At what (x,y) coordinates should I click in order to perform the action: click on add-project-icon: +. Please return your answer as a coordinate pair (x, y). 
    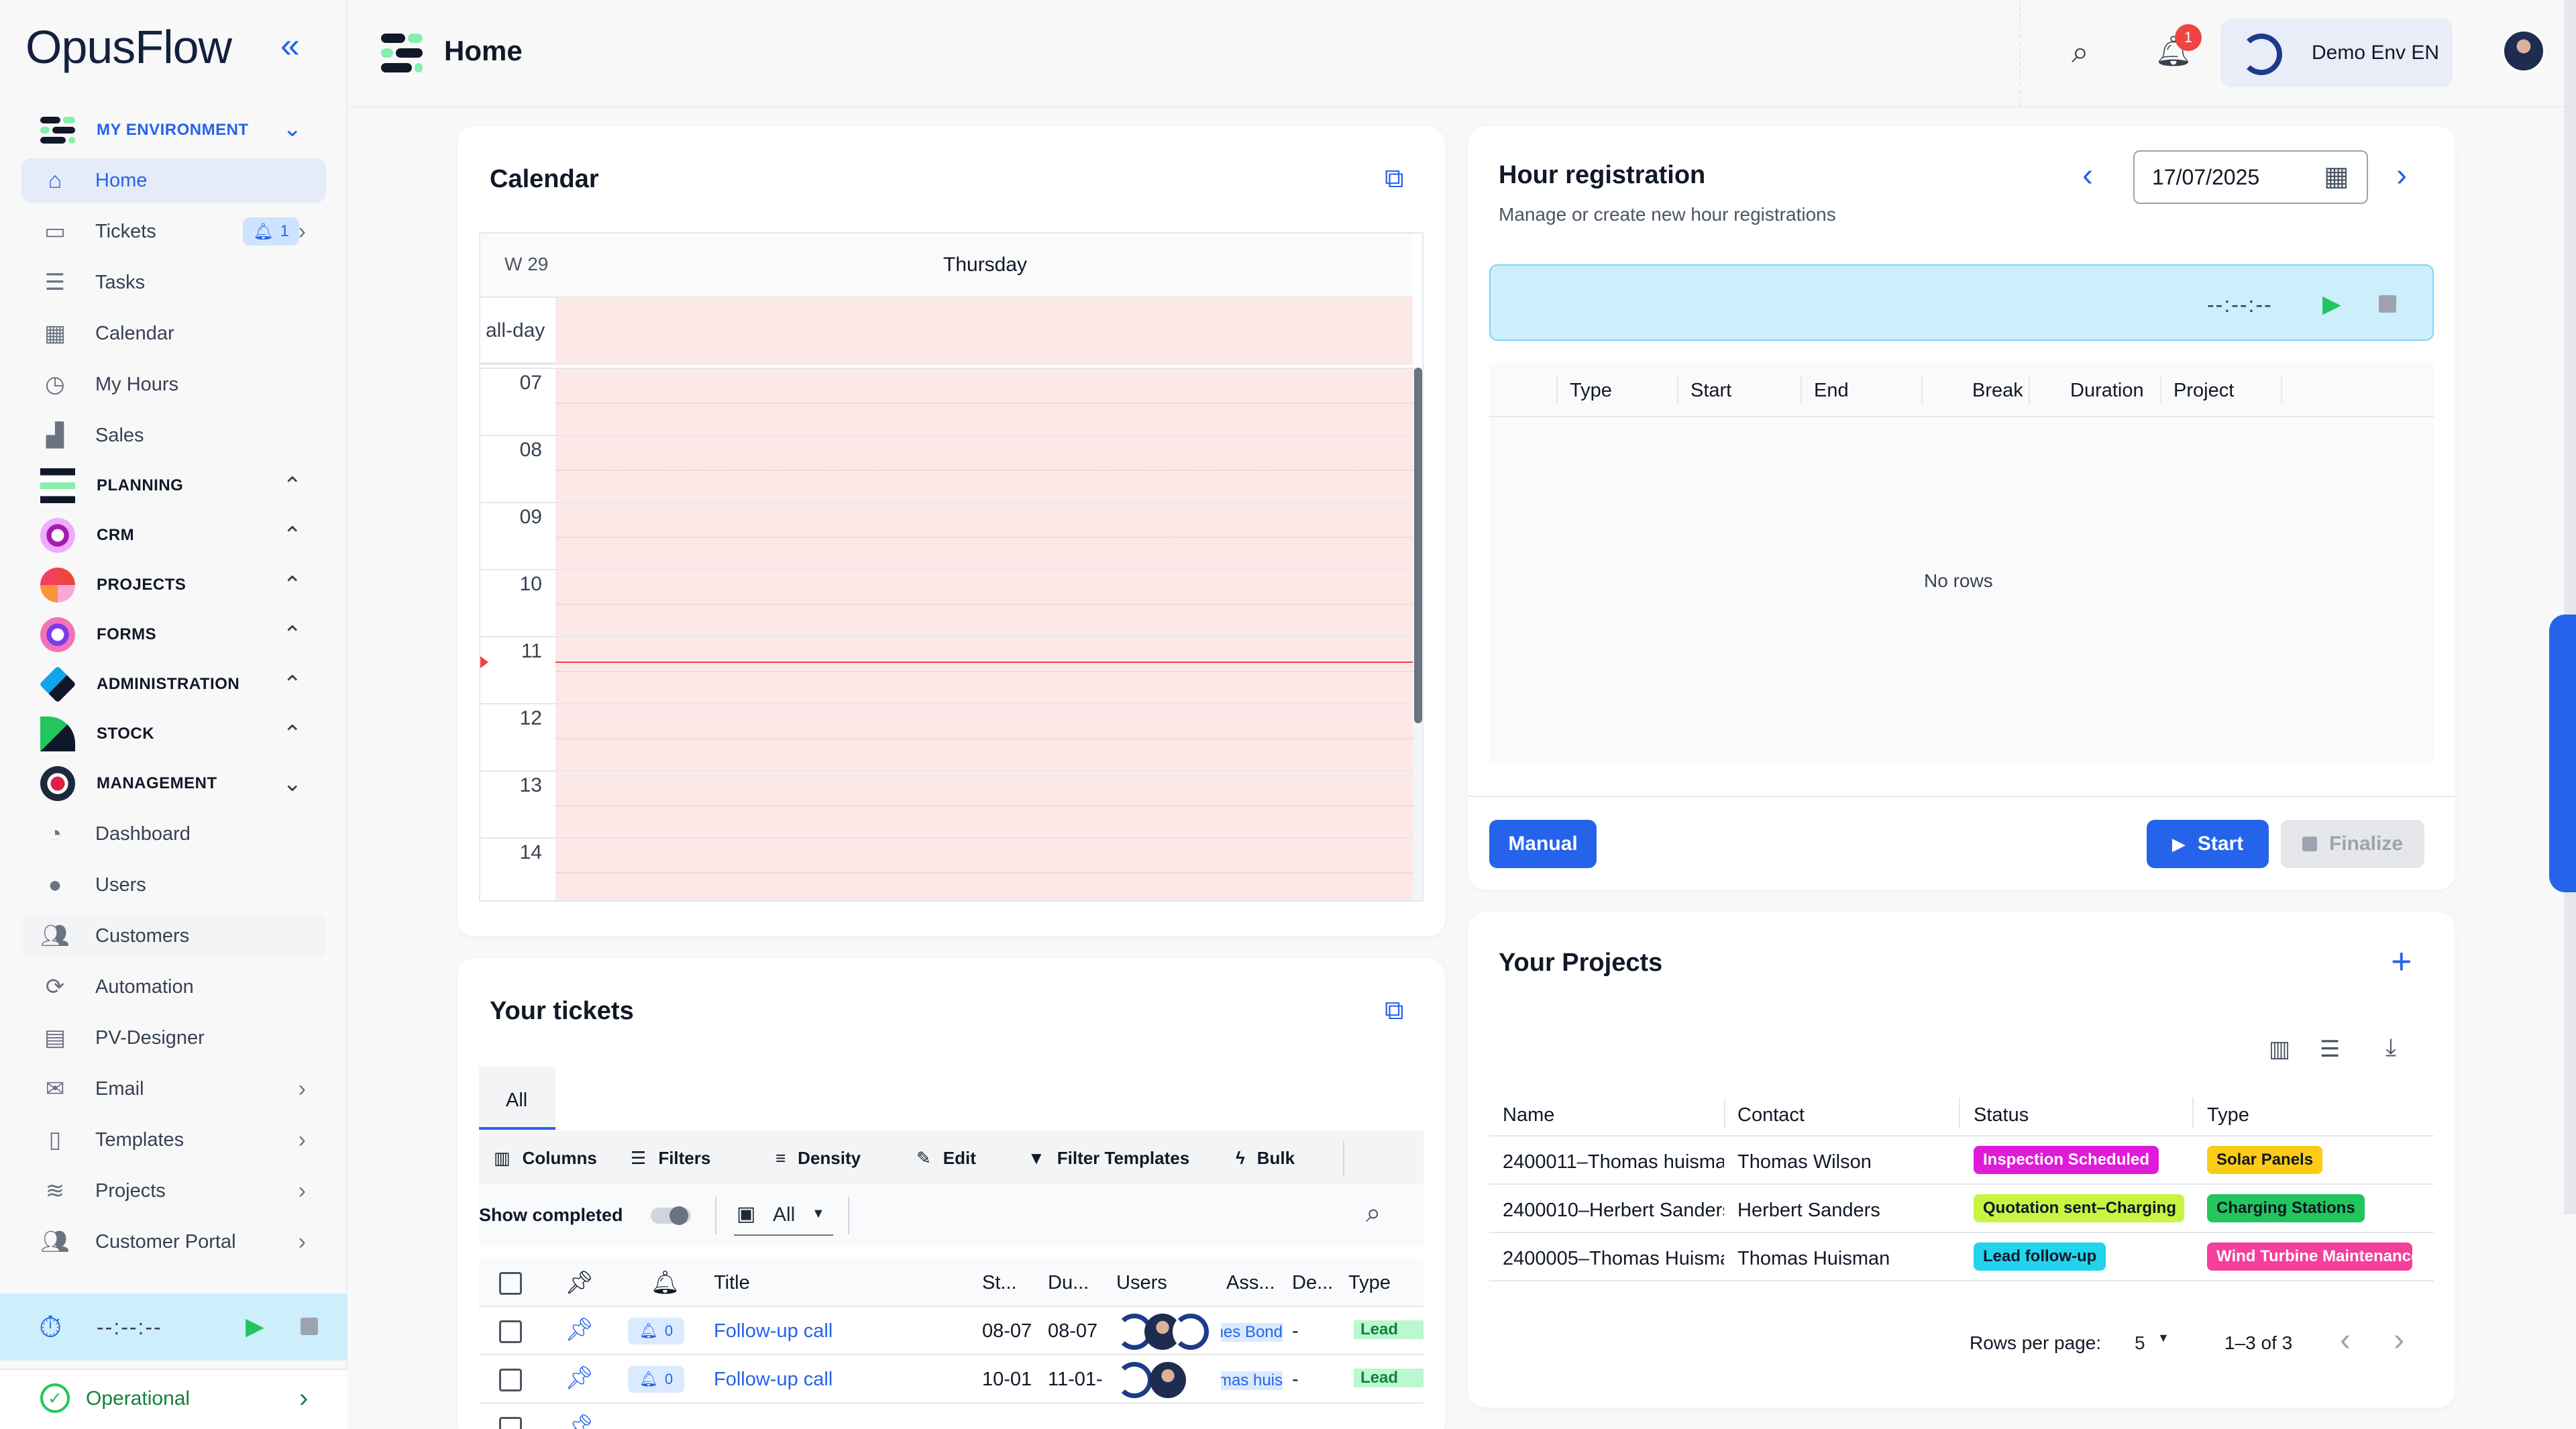
    Looking at the image, I should click on (2401, 961).